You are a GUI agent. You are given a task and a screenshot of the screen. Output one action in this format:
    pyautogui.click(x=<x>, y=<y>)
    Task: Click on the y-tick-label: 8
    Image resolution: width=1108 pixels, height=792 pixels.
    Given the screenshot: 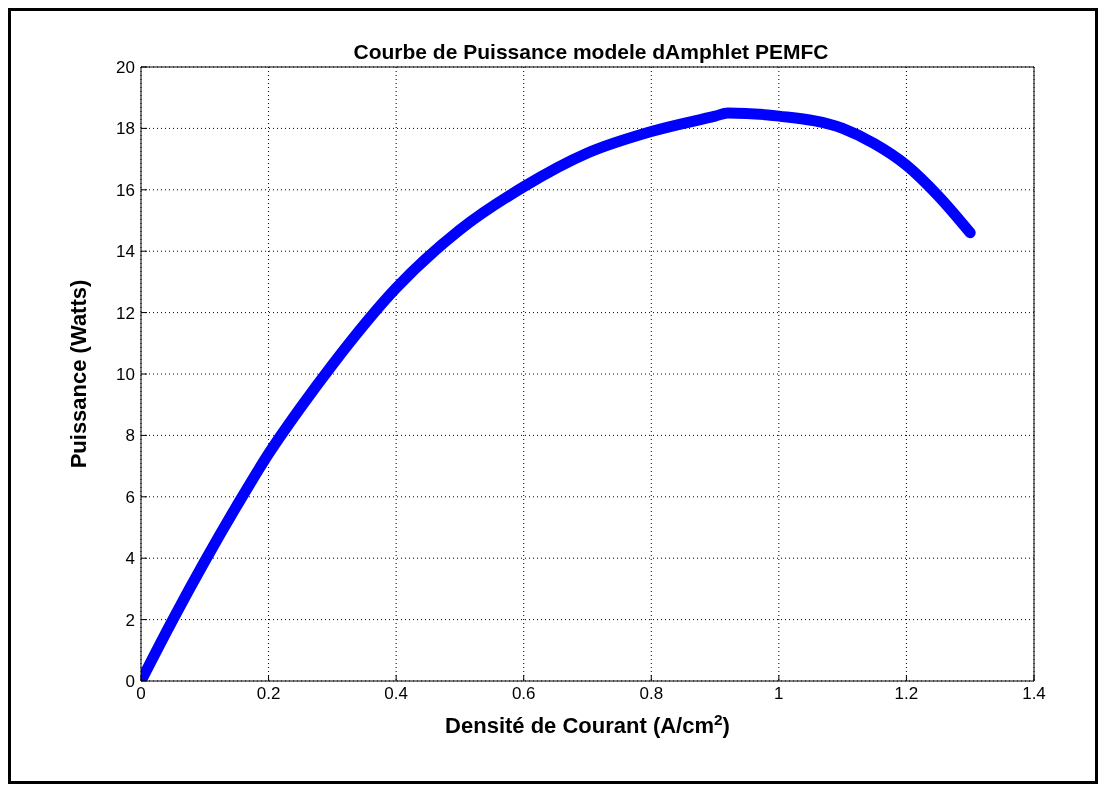 What is the action you would take?
    pyautogui.click(x=130, y=436)
    